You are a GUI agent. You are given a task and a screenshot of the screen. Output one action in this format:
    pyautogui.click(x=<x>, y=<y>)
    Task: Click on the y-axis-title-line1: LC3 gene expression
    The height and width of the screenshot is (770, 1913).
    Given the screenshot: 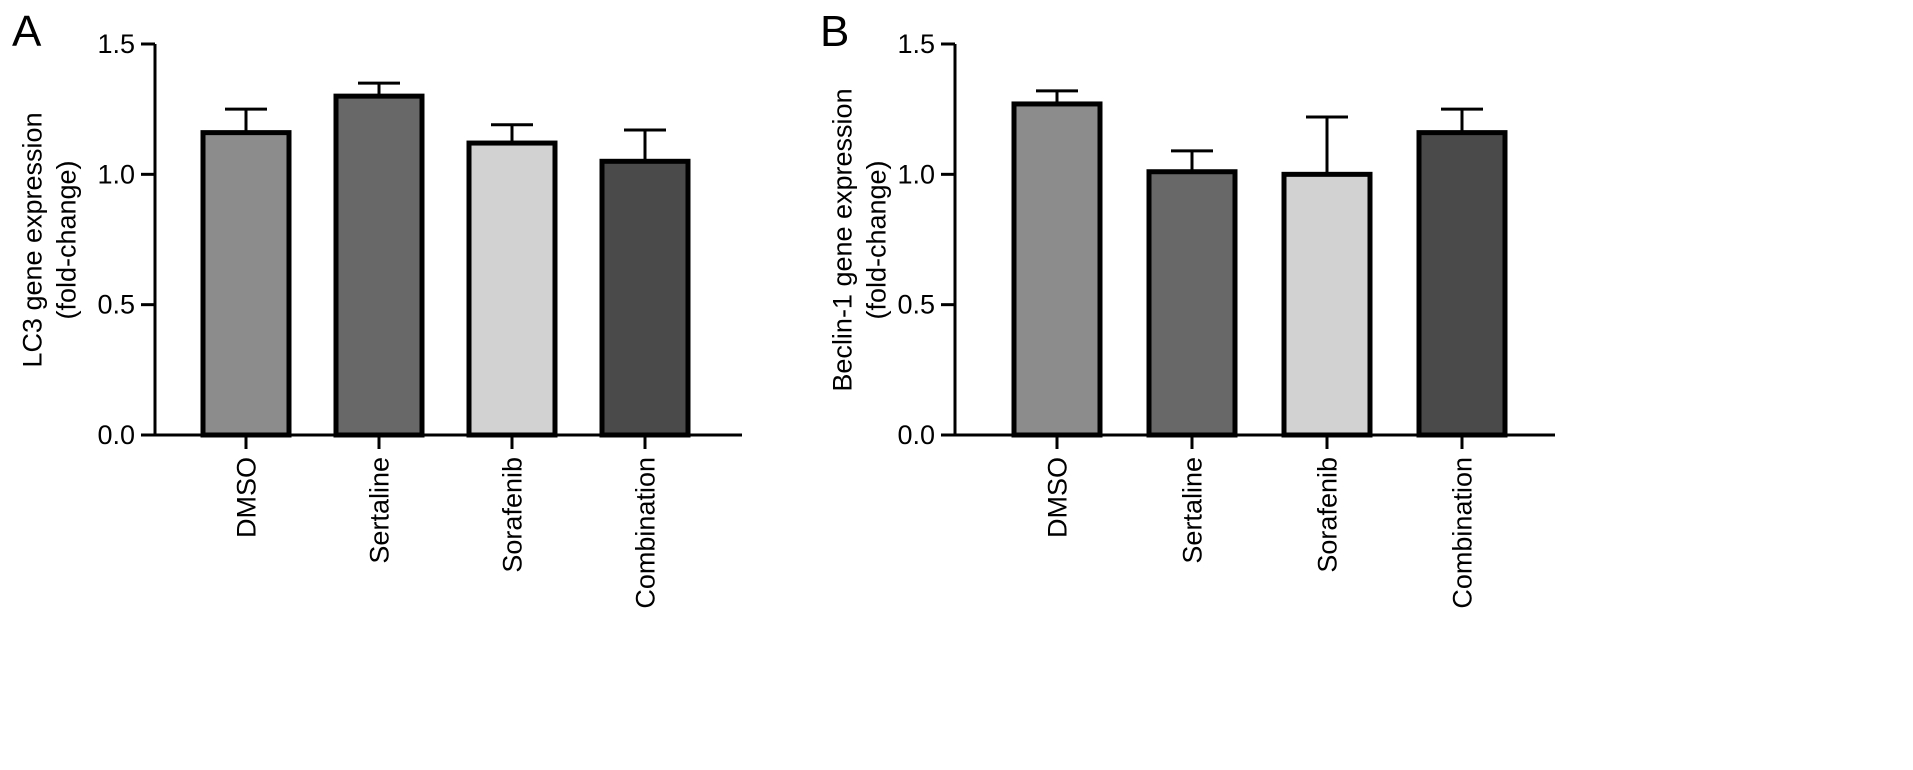 What is the action you would take?
    pyautogui.click(x=32, y=239)
    